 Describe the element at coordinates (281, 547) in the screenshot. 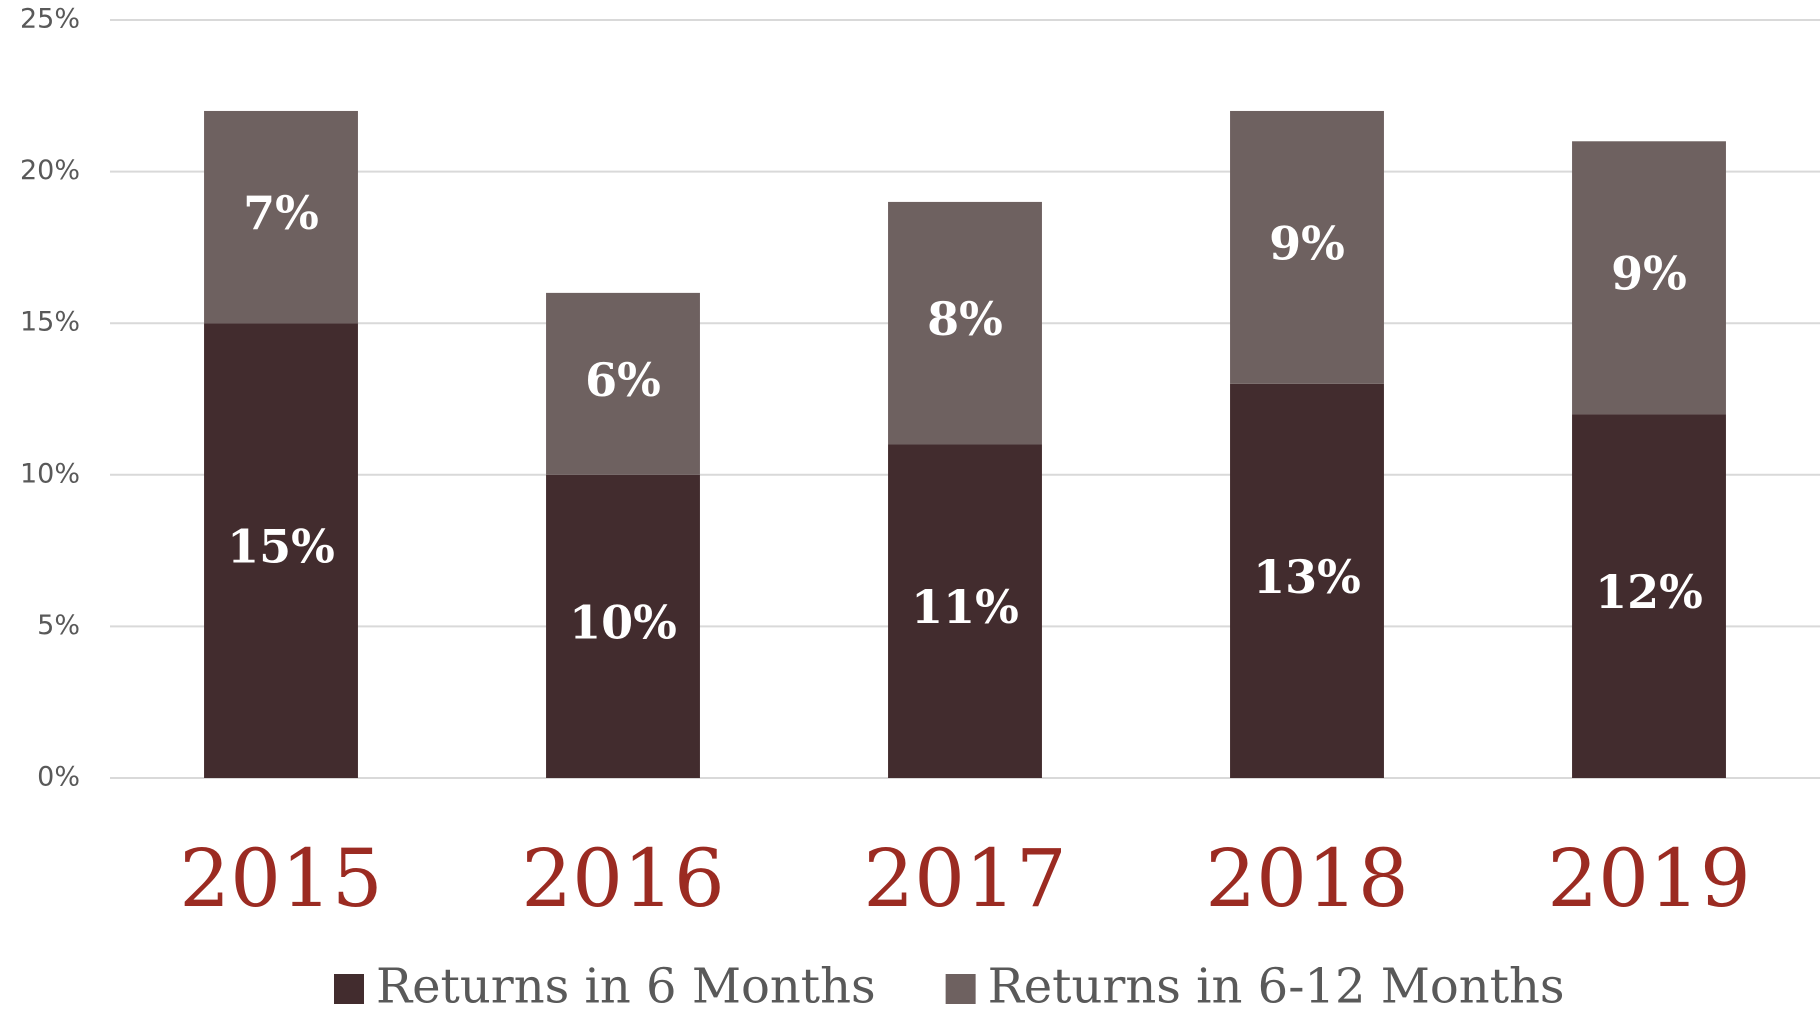

I see `data-label: 15%` at that location.